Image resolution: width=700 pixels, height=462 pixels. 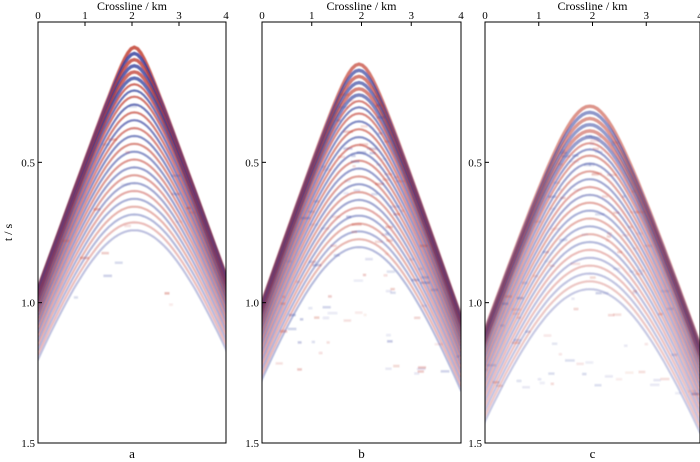 I want to click on x-tick-label: 3, so click(x=412, y=16).